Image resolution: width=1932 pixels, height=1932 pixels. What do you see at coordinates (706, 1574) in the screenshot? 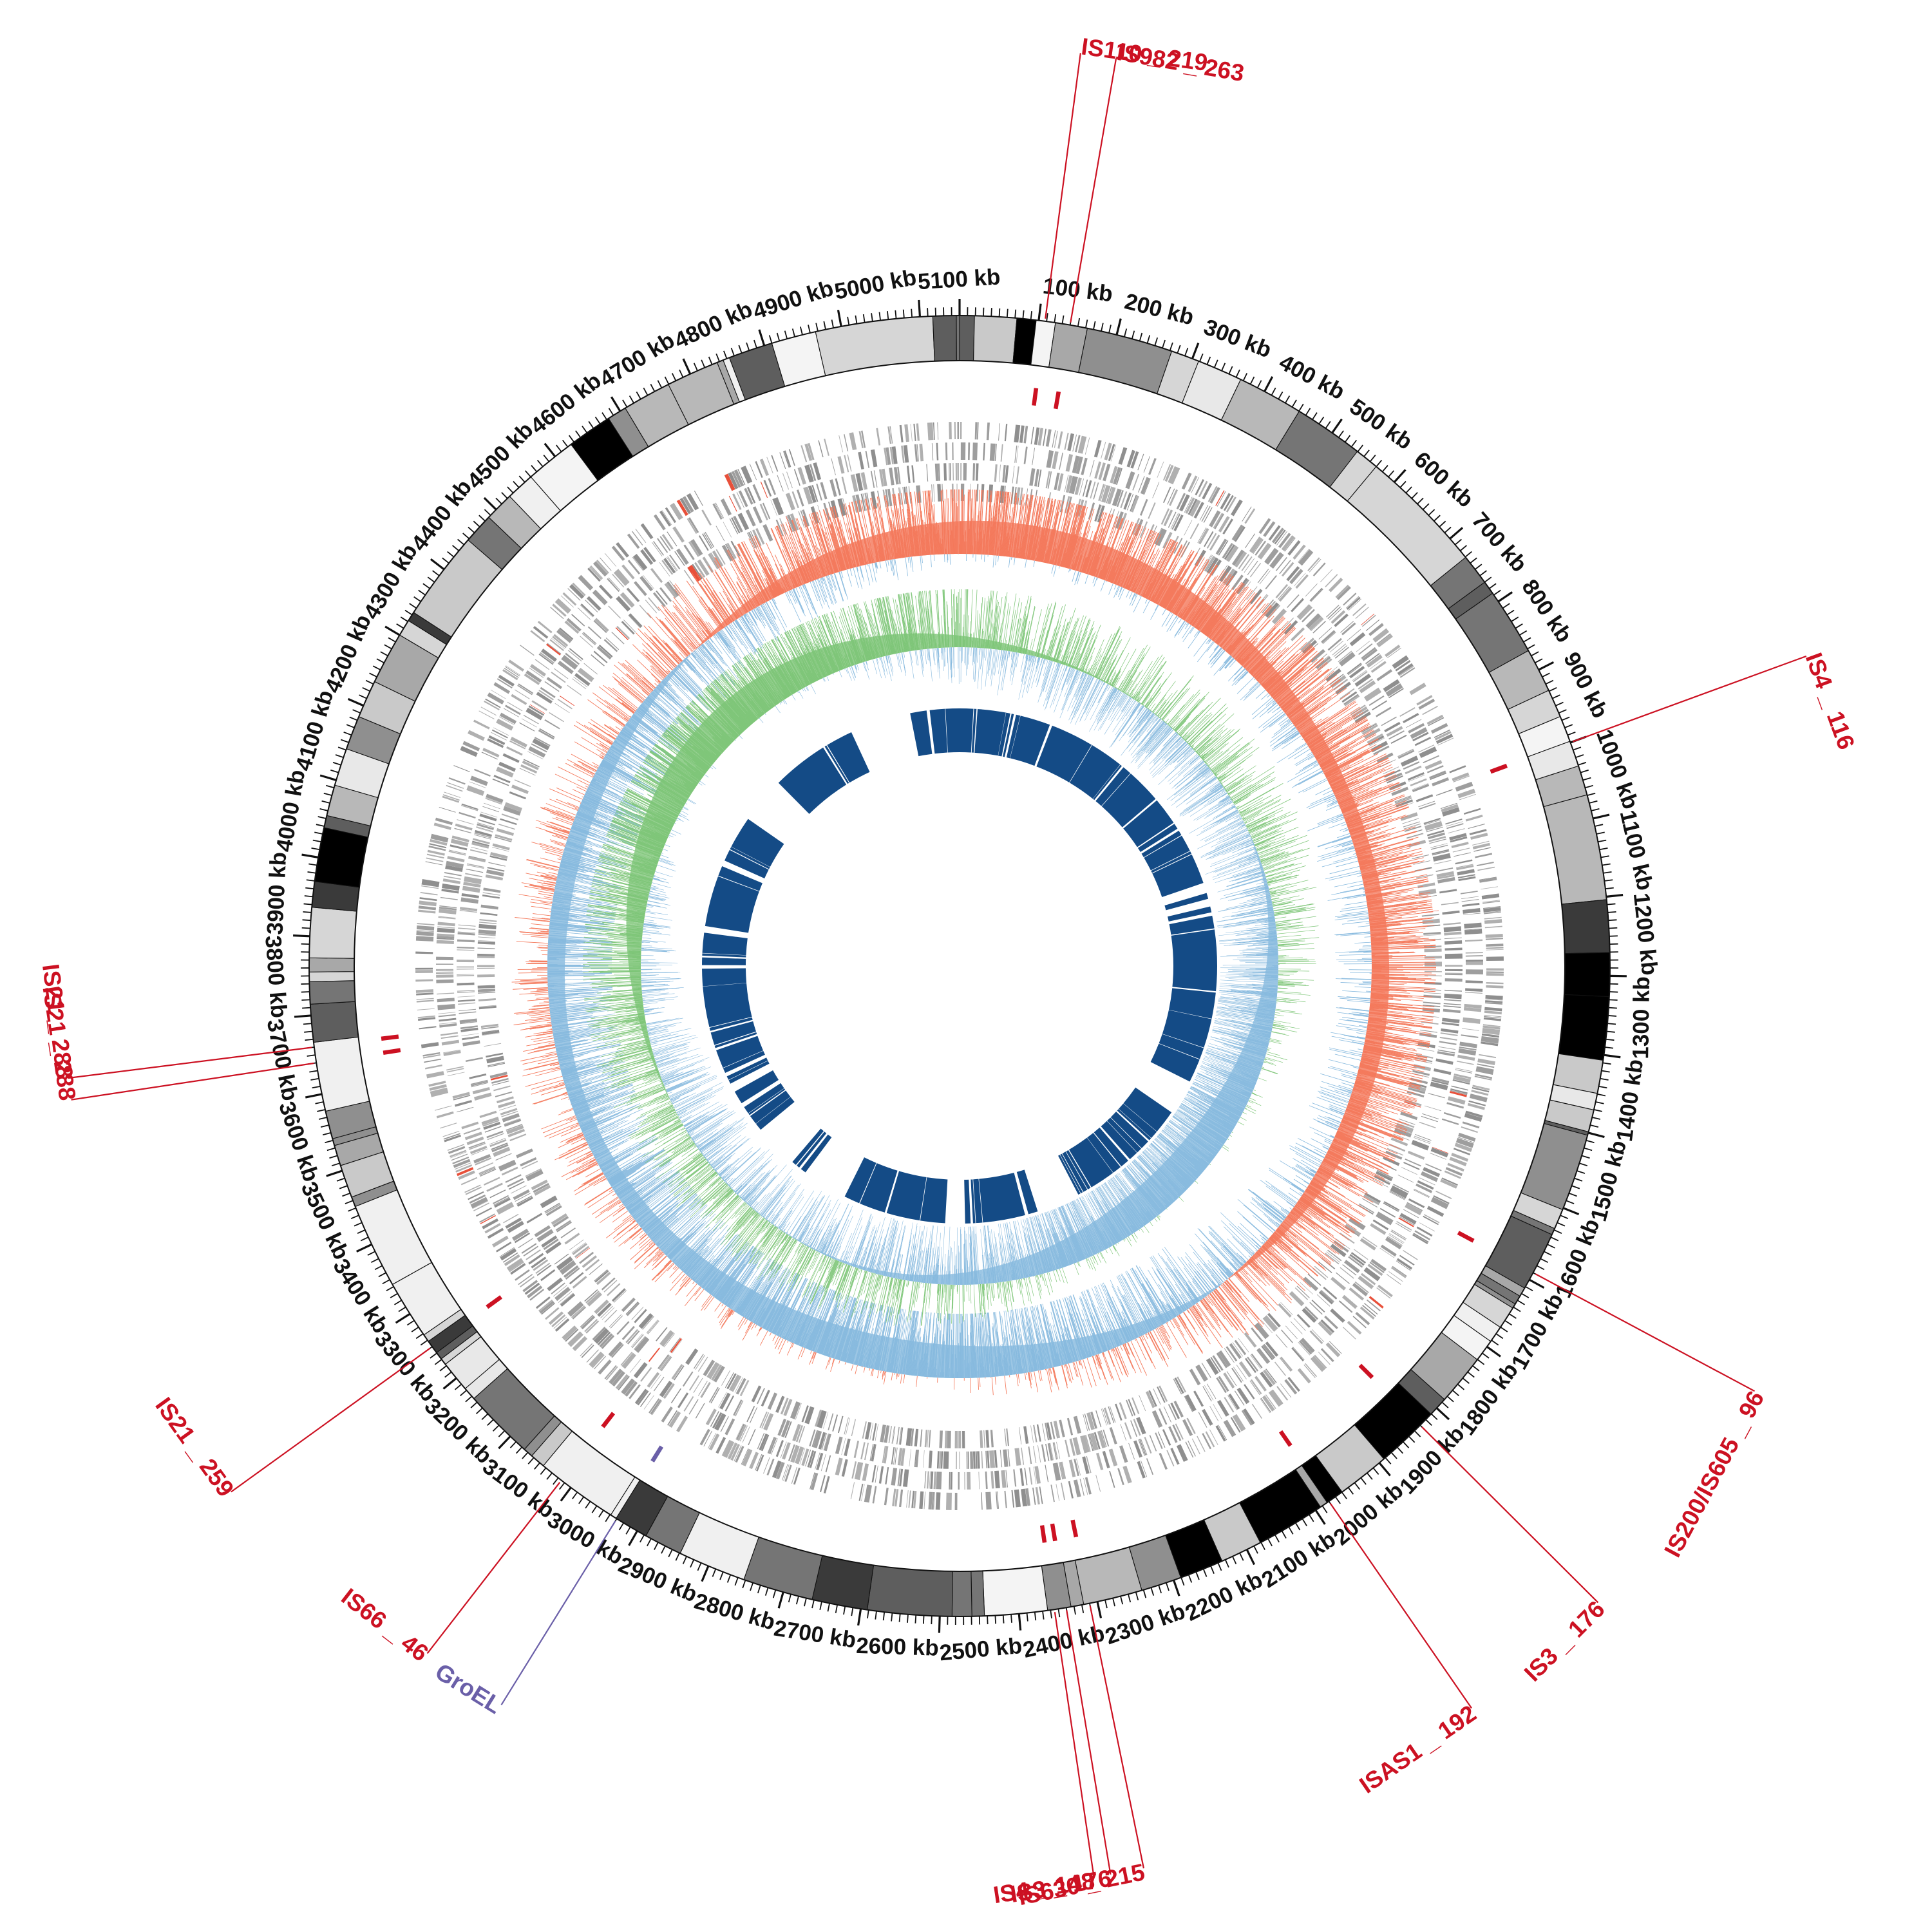
I see `axis-tick-major` at bounding box center [706, 1574].